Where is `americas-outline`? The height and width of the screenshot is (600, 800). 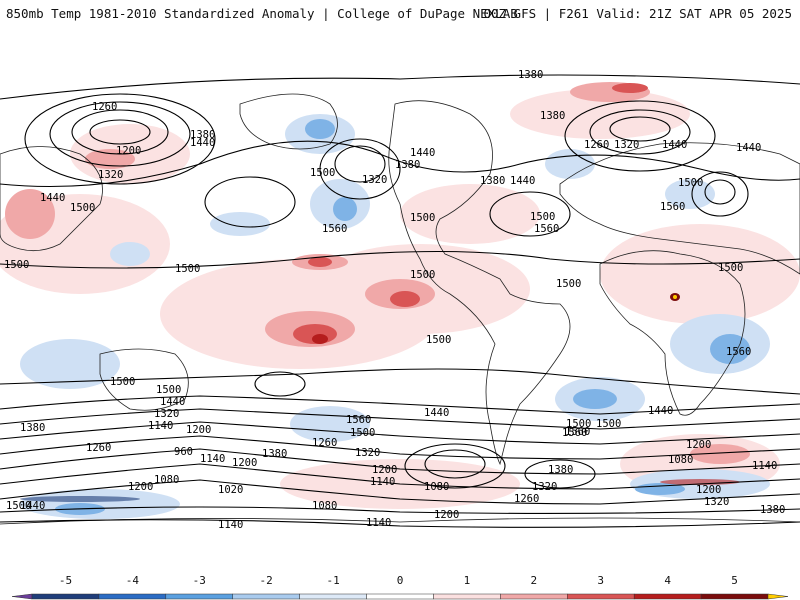
americas-outline is located at coordinates (479, 283).